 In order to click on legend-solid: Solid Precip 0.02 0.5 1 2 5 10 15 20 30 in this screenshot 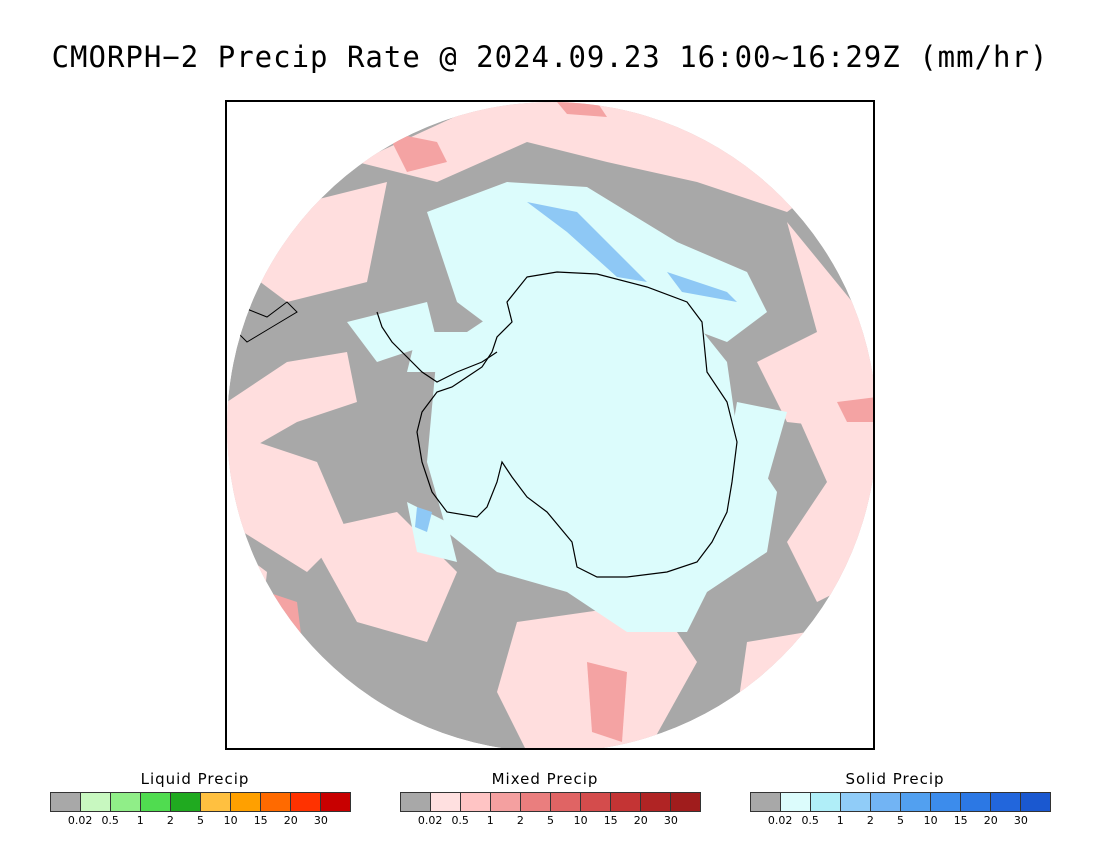, I will do `click(895, 799)`.